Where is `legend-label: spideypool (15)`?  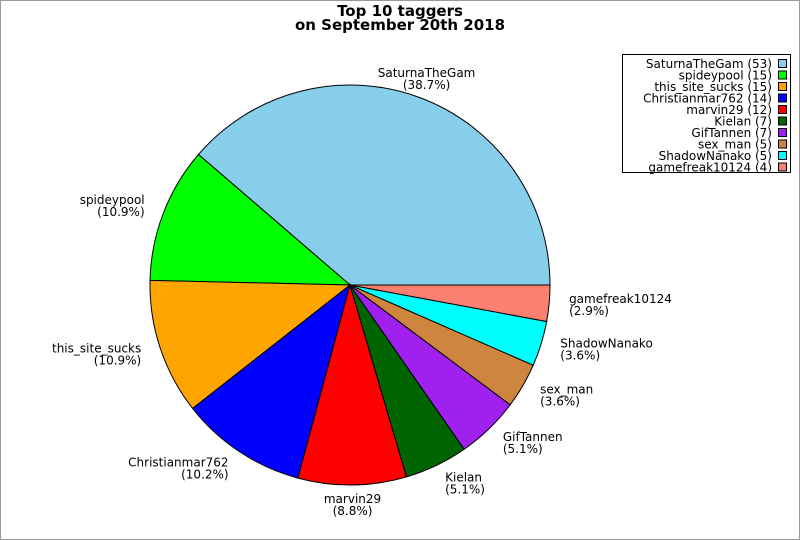 legend-label: spideypool (15) is located at coordinates (725, 76).